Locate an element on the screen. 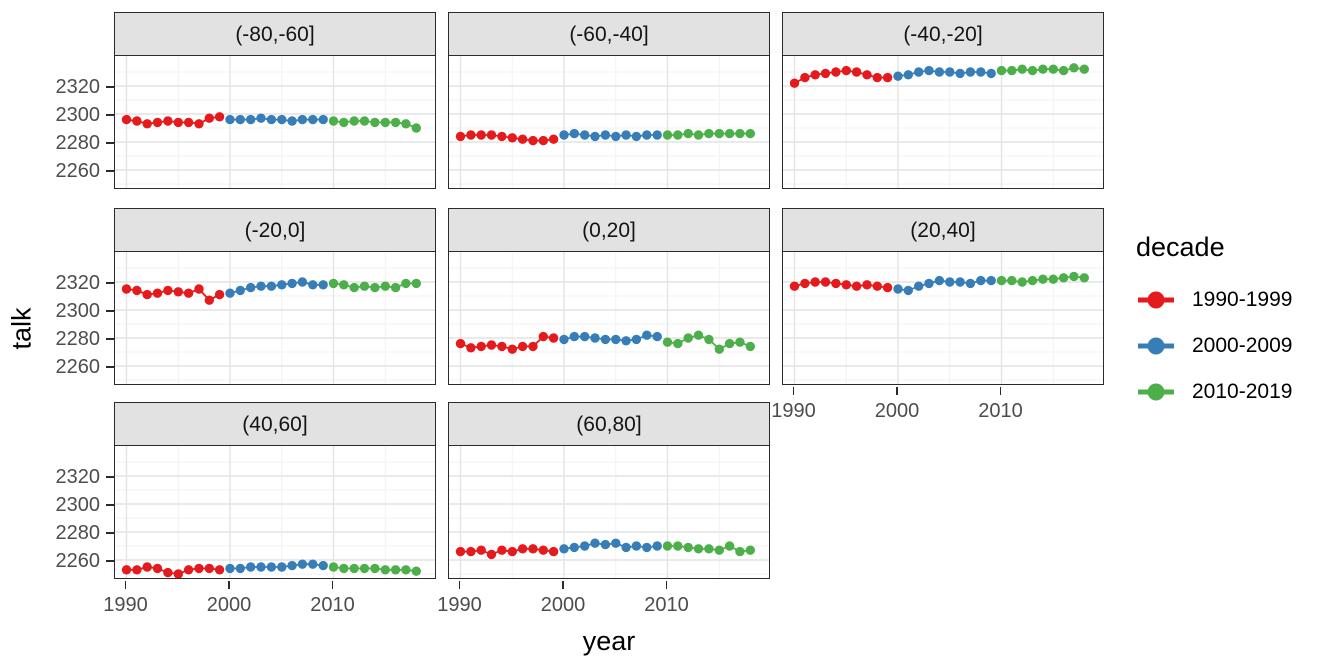 The height and width of the screenshot is (672, 1344). legend-entry-1990s: 1990-1999 is located at coordinates (1214, 300).